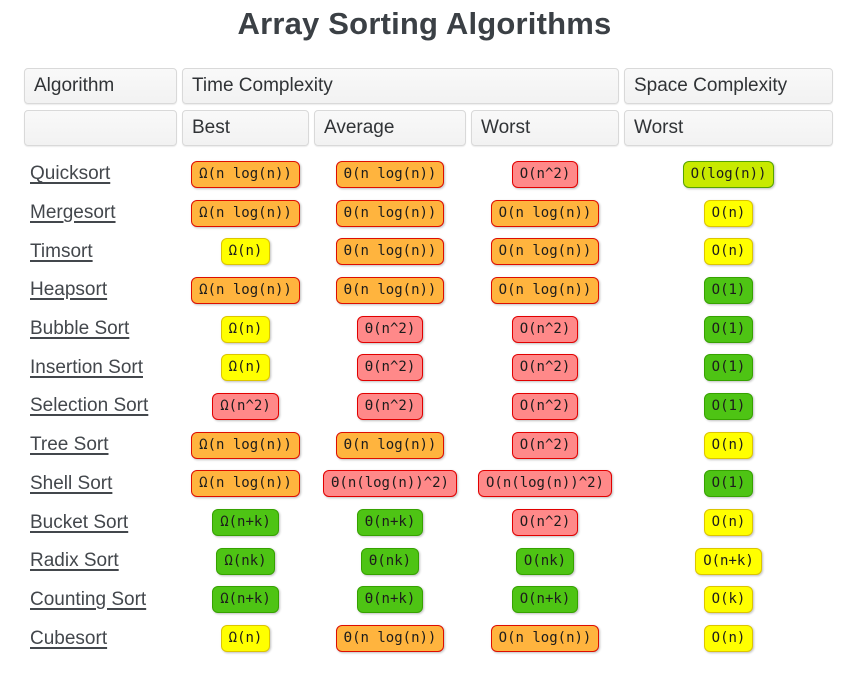 The image size is (849, 700). I want to click on algorithm-link: Timsort, so click(61, 251).